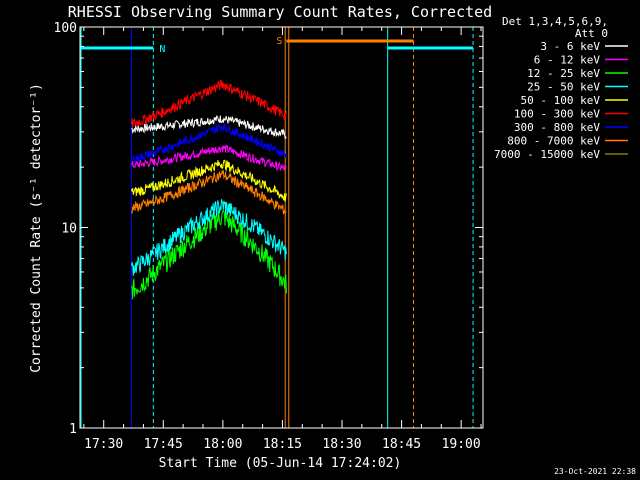  I want to click on x-tick-label: 17:30, so click(103, 444).